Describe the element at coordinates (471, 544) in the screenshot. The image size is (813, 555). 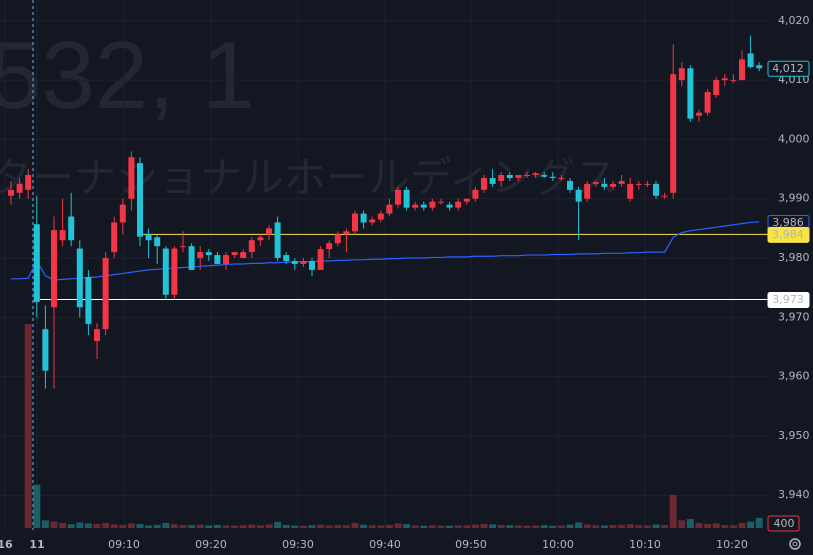
I see `x-tick-label: 09:50` at that location.